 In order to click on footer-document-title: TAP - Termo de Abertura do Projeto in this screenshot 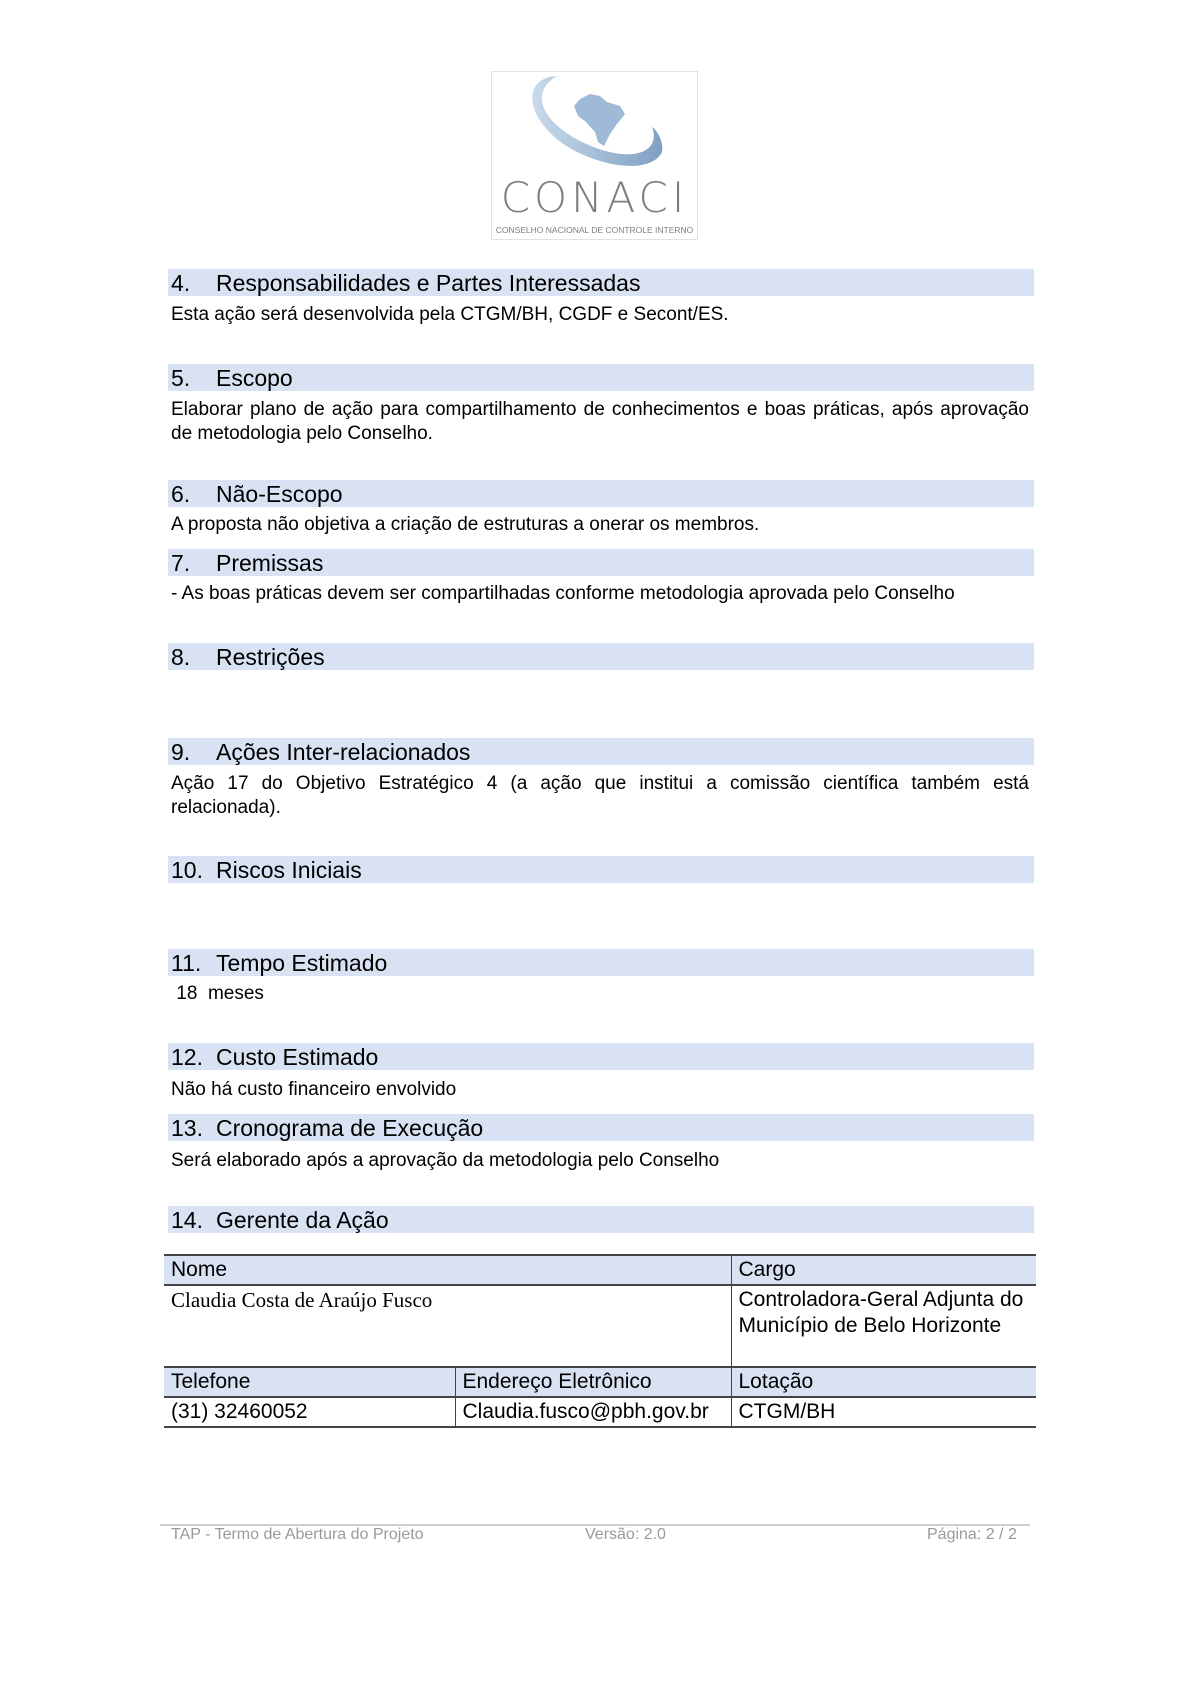, I will do `click(297, 1534)`.